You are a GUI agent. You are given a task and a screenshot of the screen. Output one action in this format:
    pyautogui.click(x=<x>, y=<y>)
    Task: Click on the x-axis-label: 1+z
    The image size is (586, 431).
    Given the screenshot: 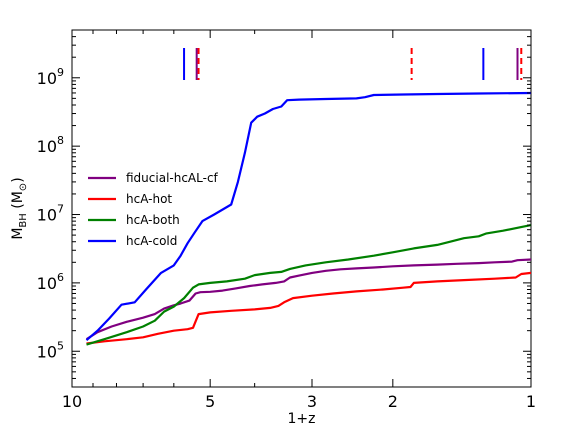 What is the action you would take?
    pyautogui.click(x=302, y=419)
    